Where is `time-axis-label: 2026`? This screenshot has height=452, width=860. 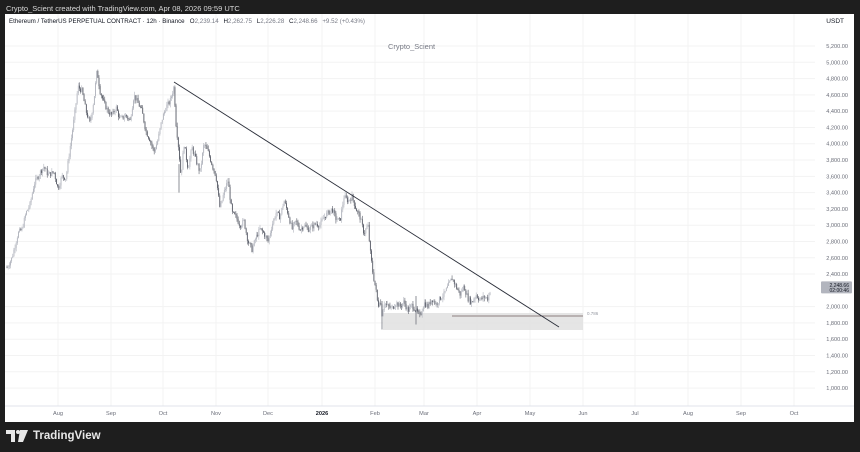
time-axis-label: 2026 is located at coordinates (322, 414).